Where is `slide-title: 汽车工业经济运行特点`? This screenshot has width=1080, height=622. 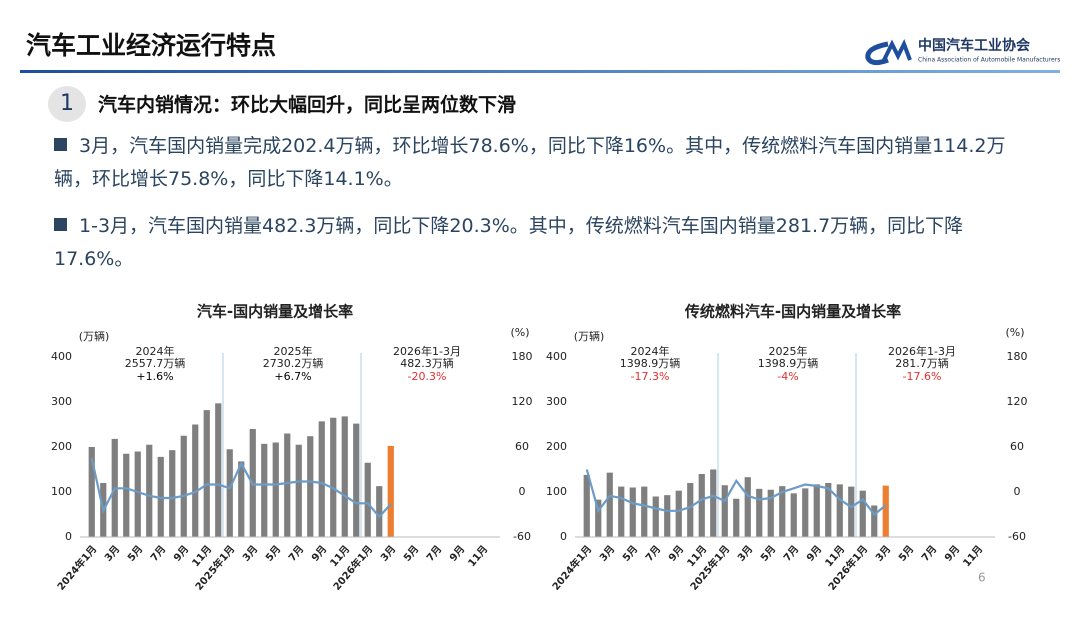
slide-title: 汽车工业经济运行特点 is located at coordinates (151, 45).